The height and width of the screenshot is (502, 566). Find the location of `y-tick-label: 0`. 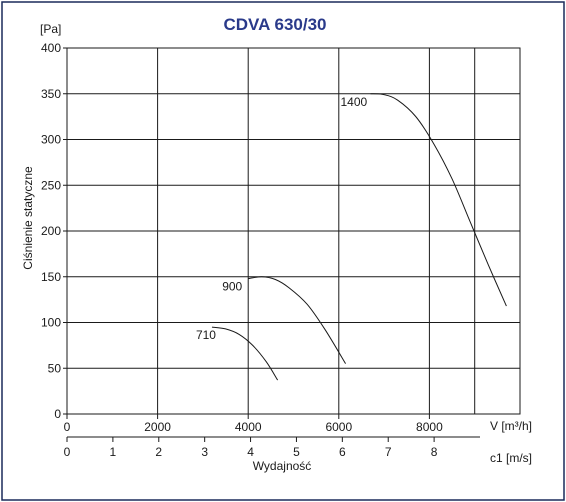

y-tick-label: 0 is located at coordinates (57, 414).